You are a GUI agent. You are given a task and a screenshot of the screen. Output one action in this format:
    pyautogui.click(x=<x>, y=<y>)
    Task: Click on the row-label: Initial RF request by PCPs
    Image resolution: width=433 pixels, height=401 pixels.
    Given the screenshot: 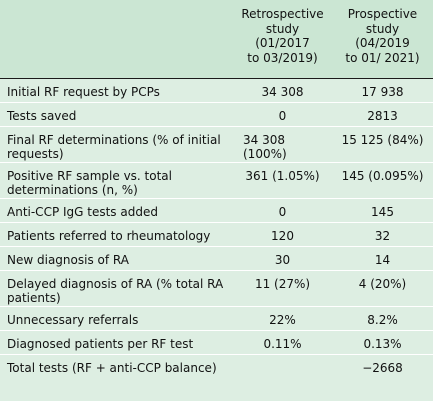 What is the action you would take?
    pyautogui.click(x=116, y=90)
    